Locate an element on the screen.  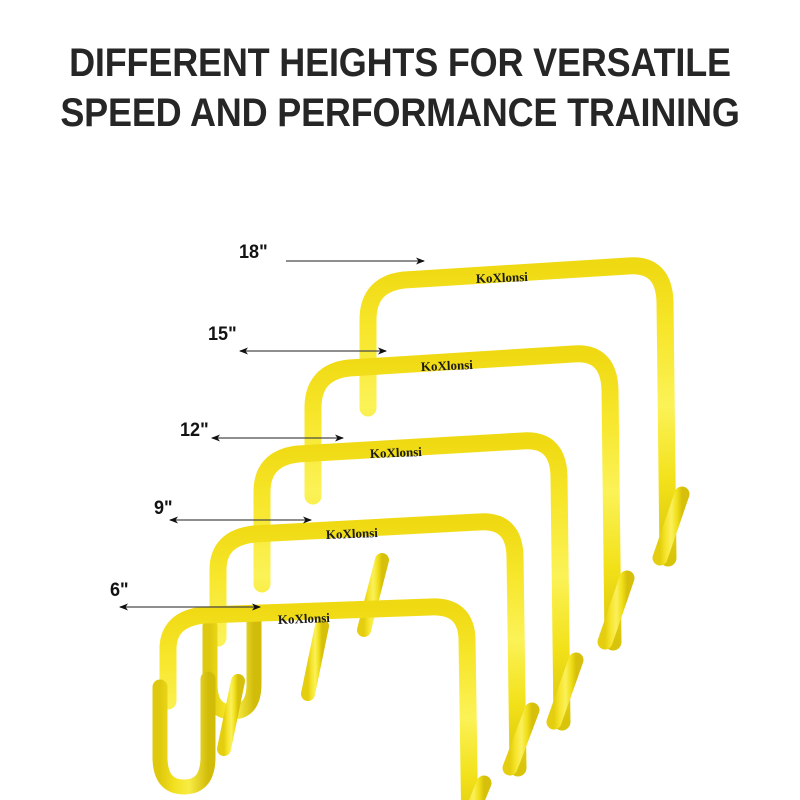
page-title-line-2: SPEED AND PERFORMANCE TRAINING is located at coordinates (400, 113).